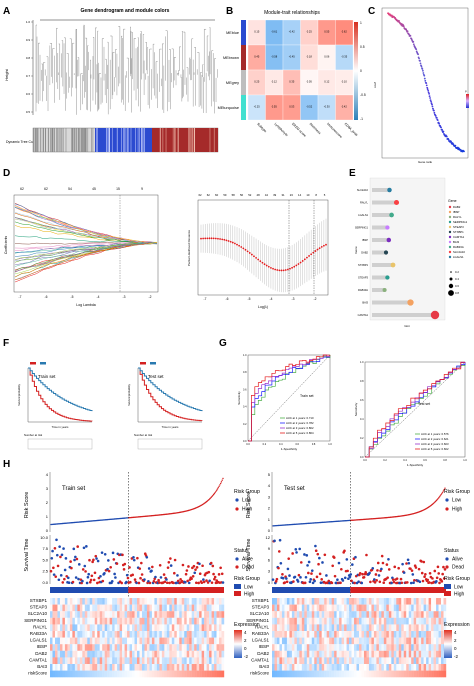  I want to click on cv-top-tick: 39, so click(275, 195).